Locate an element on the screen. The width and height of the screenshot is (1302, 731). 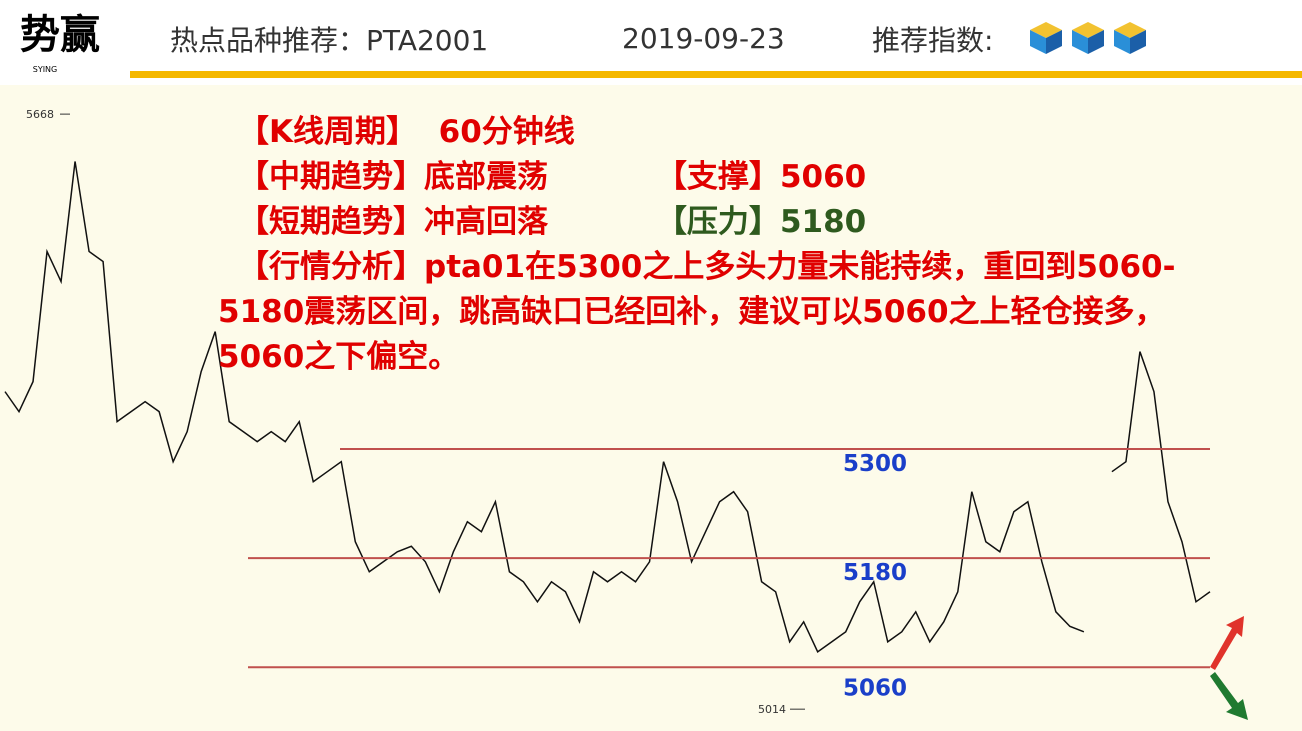
value: 5180 is located at coordinates (823, 222).